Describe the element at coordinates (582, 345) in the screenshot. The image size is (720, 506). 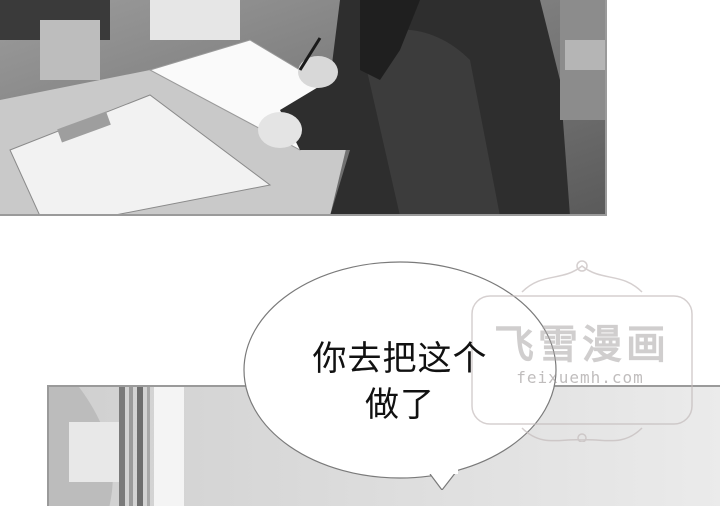
I see `watermark-title: 飞雪漫画` at that location.